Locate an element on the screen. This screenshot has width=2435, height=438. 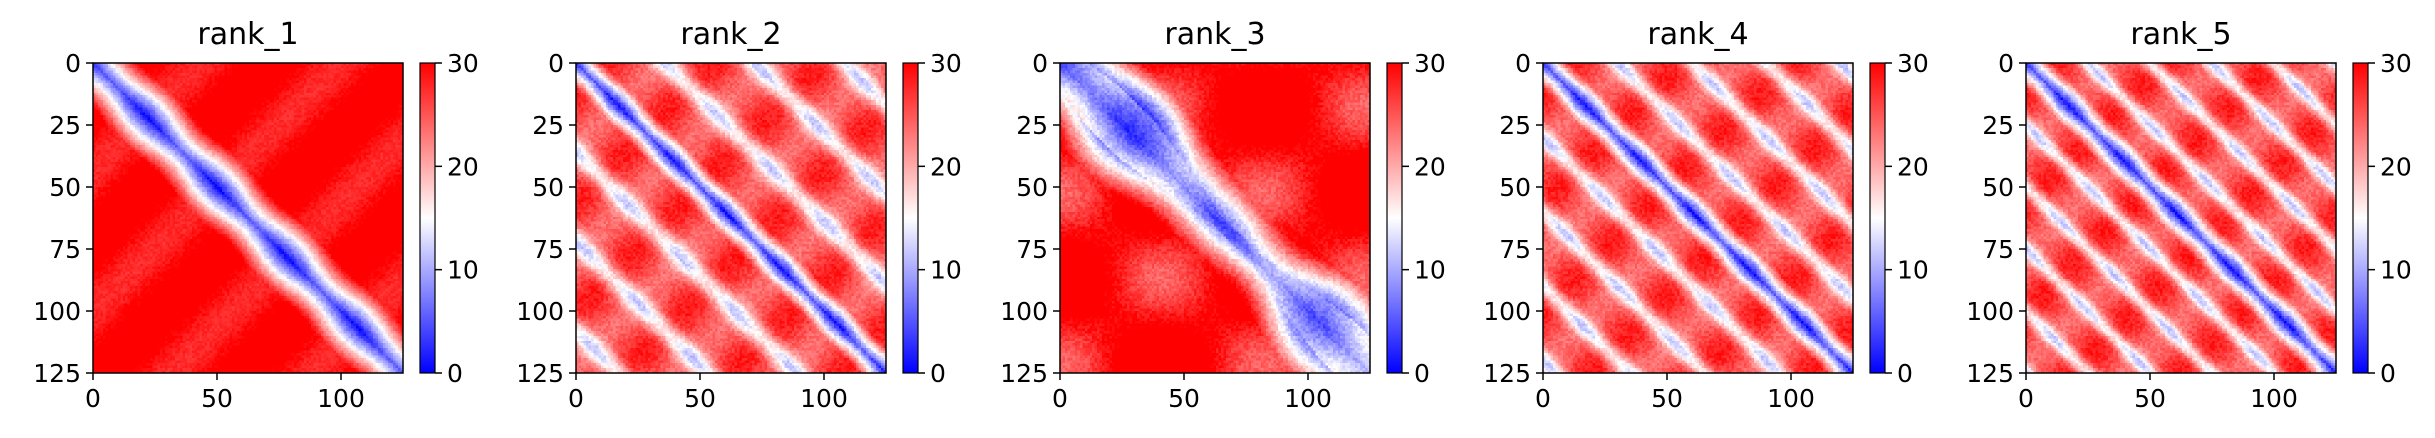
panel-title: rank_3 is located at coordinates (1214, 34).